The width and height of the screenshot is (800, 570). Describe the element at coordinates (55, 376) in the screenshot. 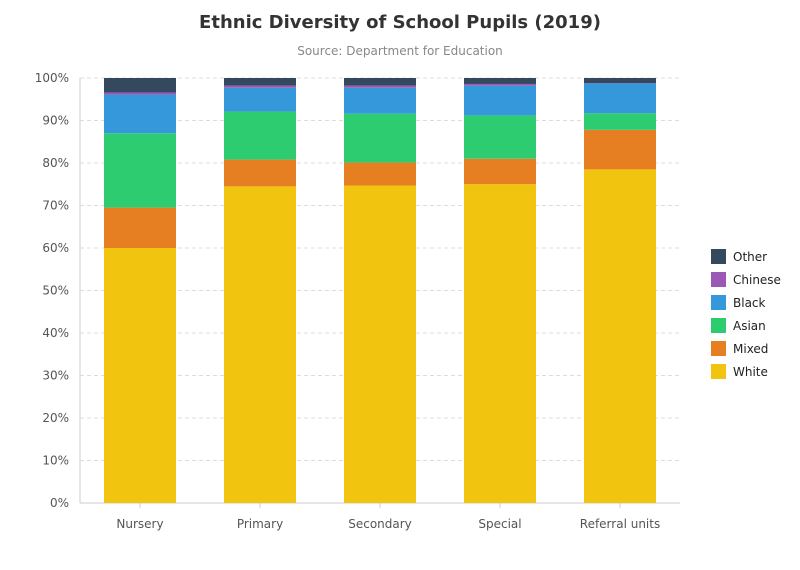

I see `y-tick-label: 30%` at that location.